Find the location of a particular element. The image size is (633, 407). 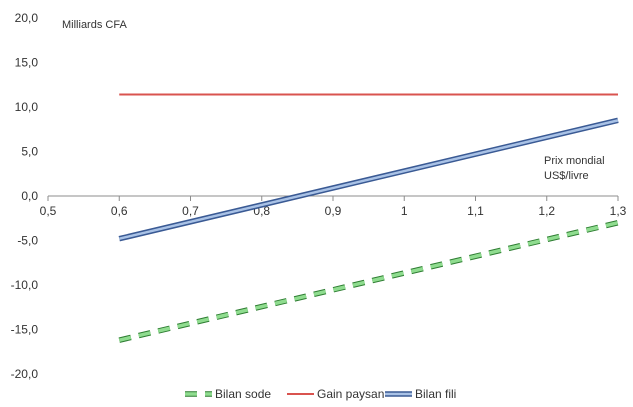

y-tick-label: -15,0 is located at coordinates (25, 330).